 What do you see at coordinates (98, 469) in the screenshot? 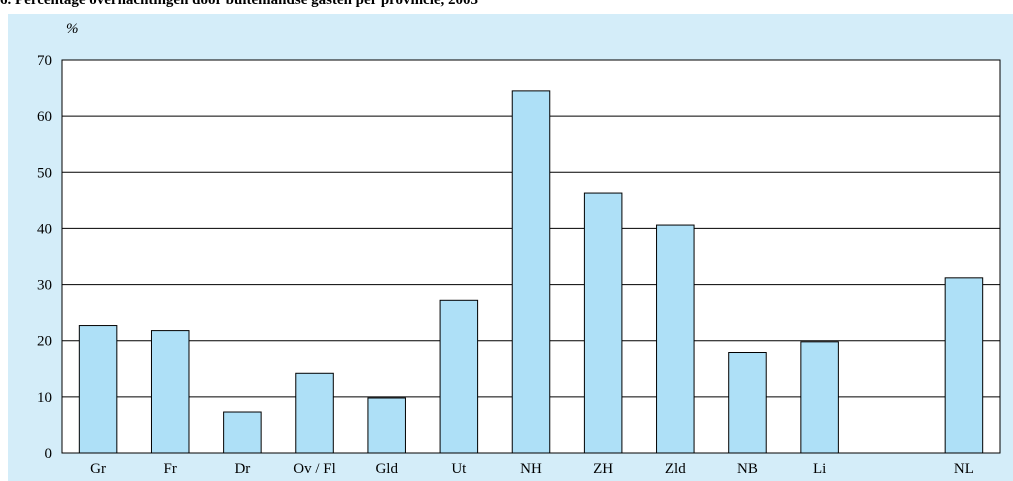
I see `x-tick-label: Gr` at bounding box center [98, 469].